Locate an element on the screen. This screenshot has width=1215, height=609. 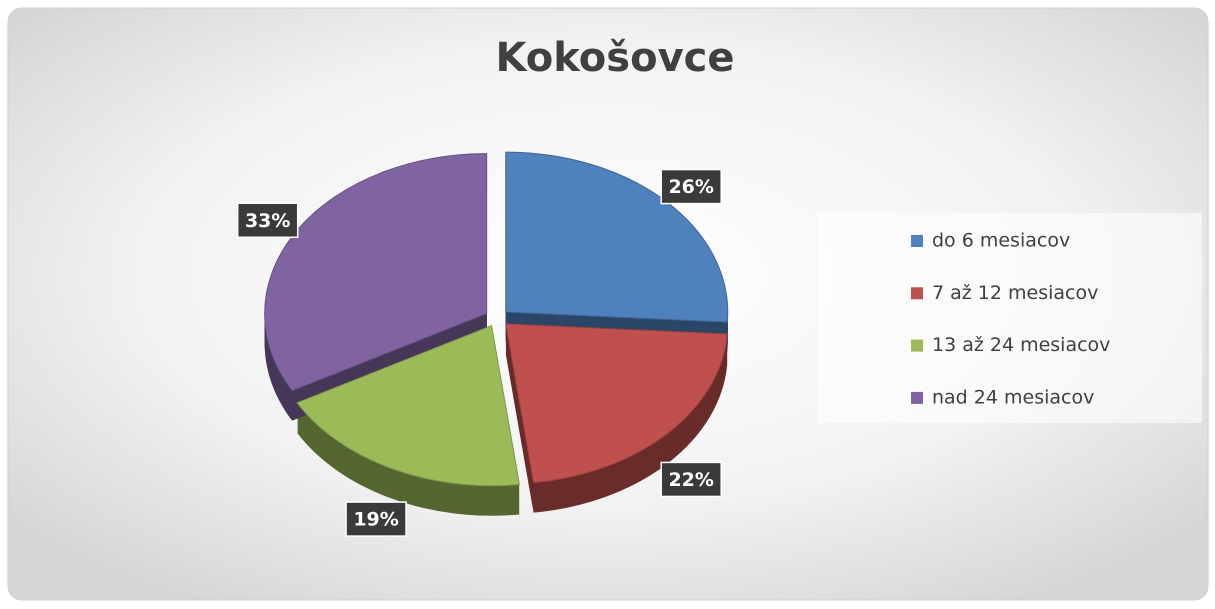
chart-title: Kokošovce is located at coordinates (615, 58).